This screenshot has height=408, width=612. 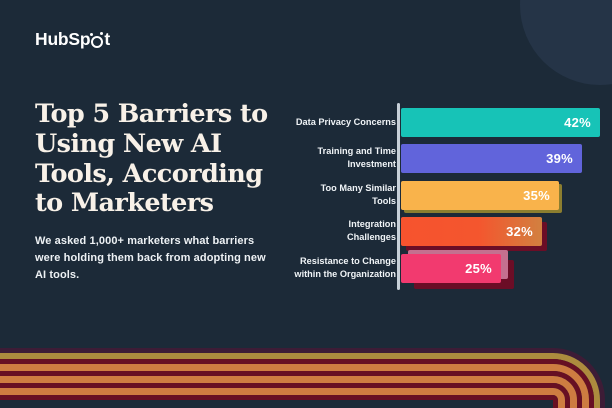 I want to click on chart-row: Integration Challenges 32%, so click(x=446, y=232).